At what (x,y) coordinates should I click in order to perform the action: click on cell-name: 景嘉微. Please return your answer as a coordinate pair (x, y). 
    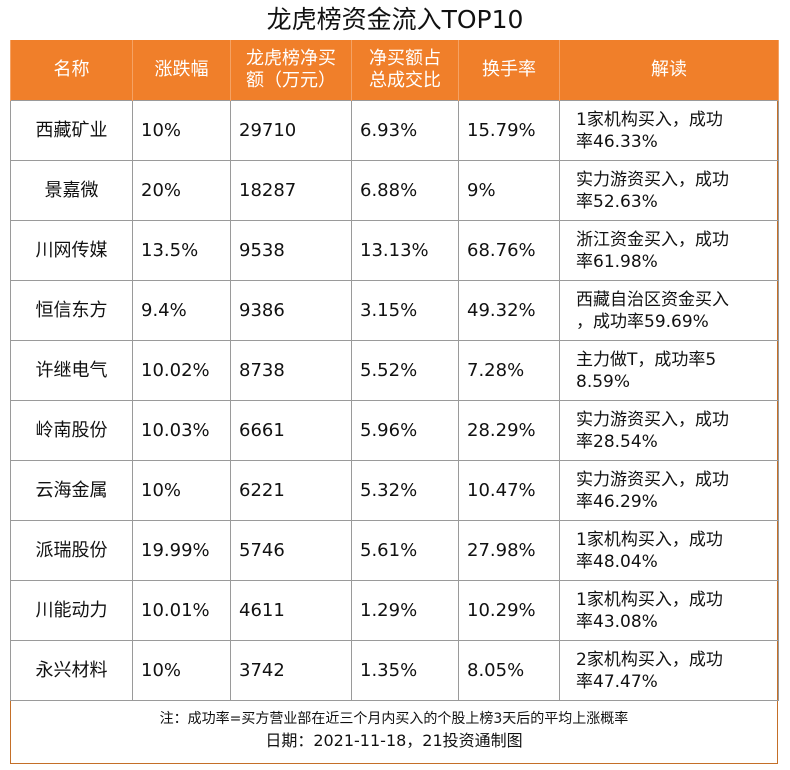
    Looking at the image, I should click on (71, 190).